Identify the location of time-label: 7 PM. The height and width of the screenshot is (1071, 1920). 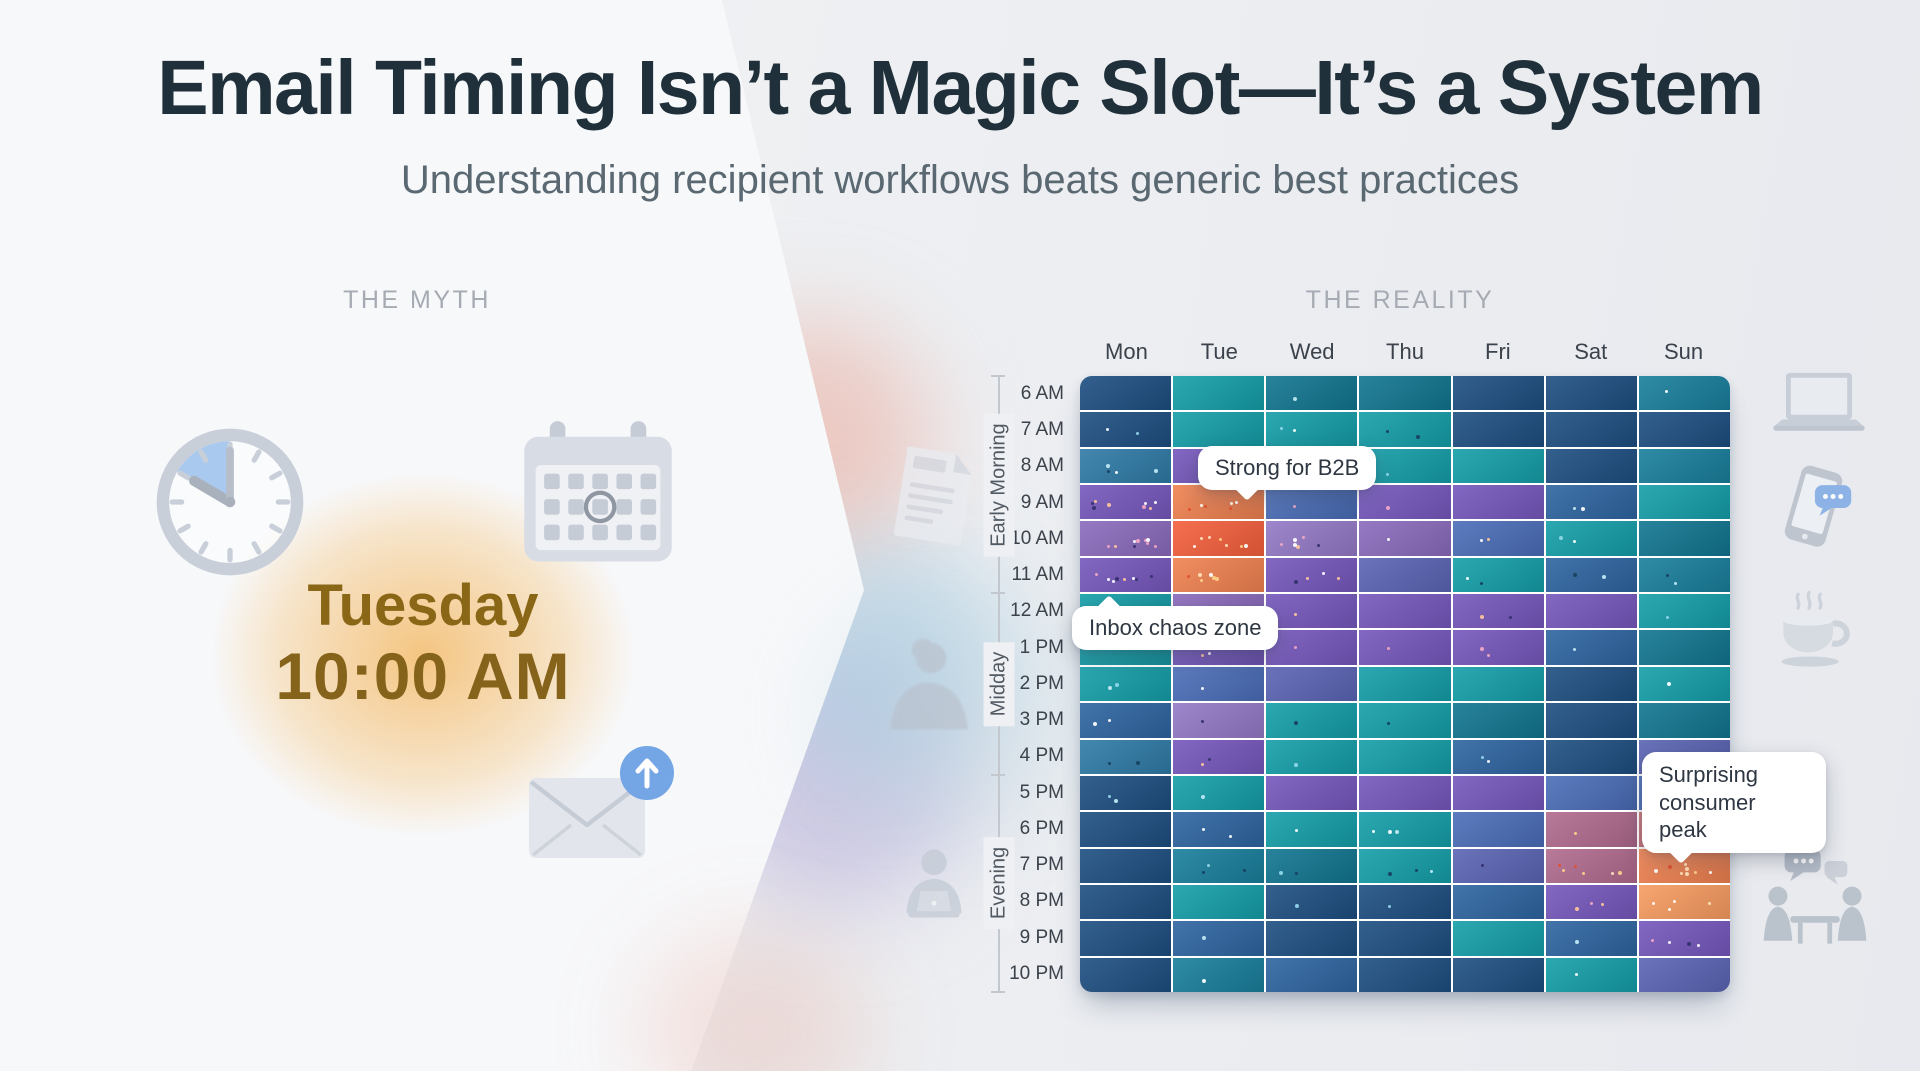
(1041, 865).